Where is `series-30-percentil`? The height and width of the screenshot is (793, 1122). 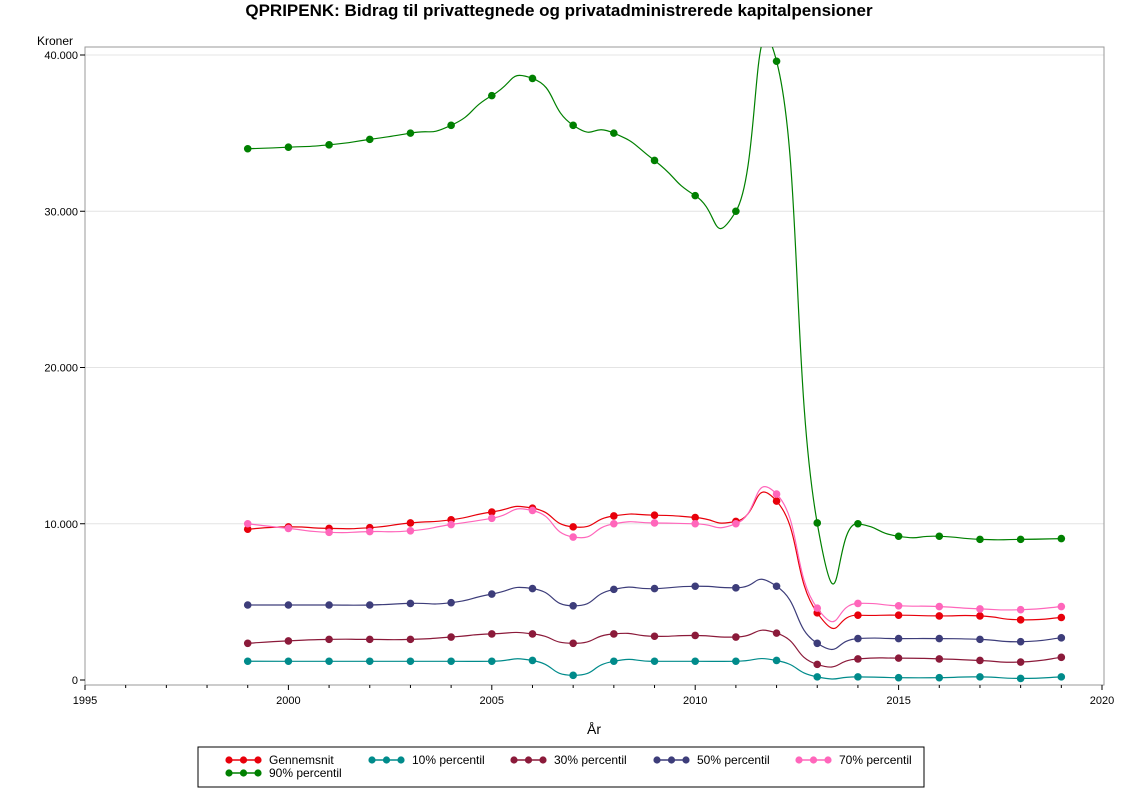
series-30-percentil is located at coordinates (654, 649).